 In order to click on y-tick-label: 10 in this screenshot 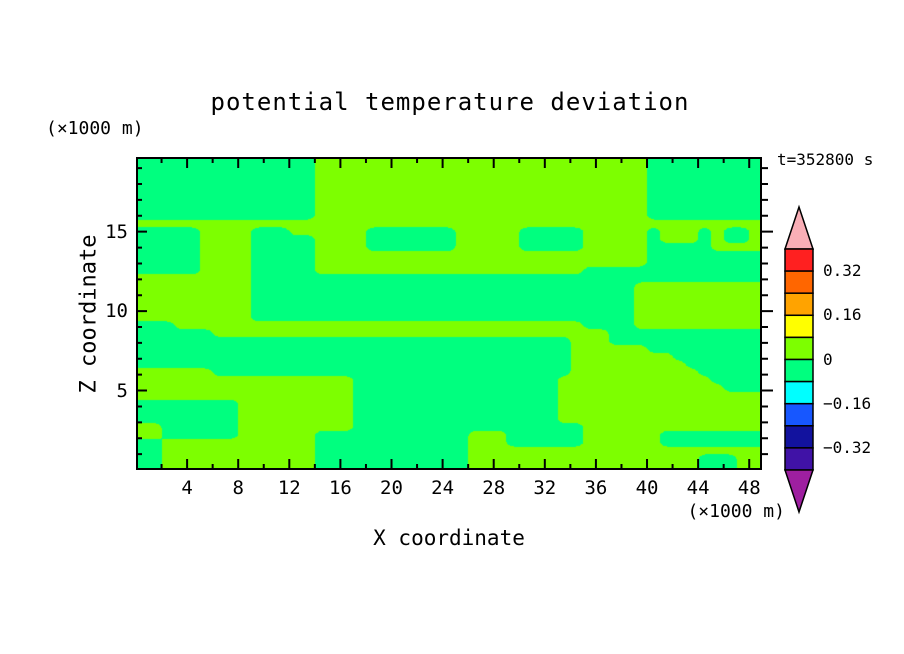, I will do `click(116, 311)`.